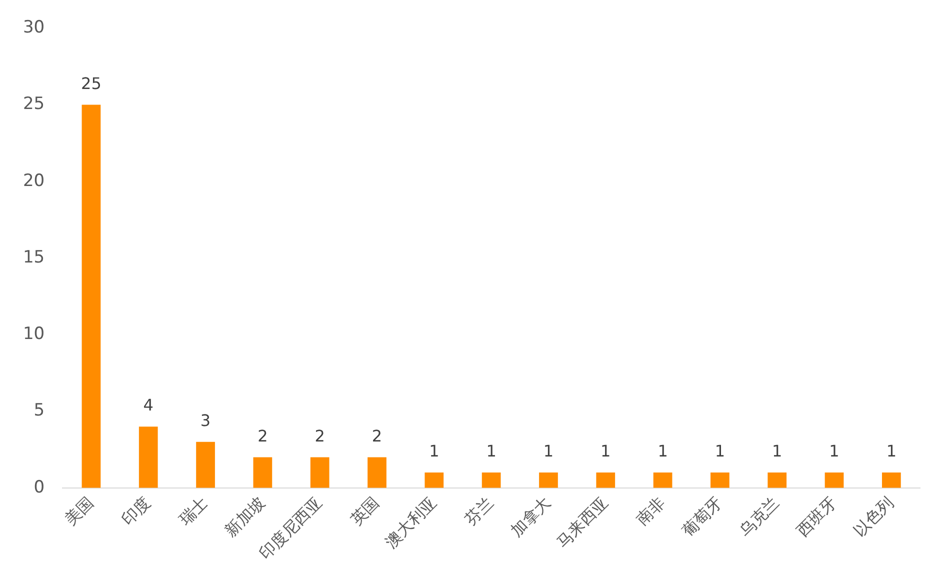 The image size is (945, 575). I want to click on y-tick-label: 10, so click(33, 334).